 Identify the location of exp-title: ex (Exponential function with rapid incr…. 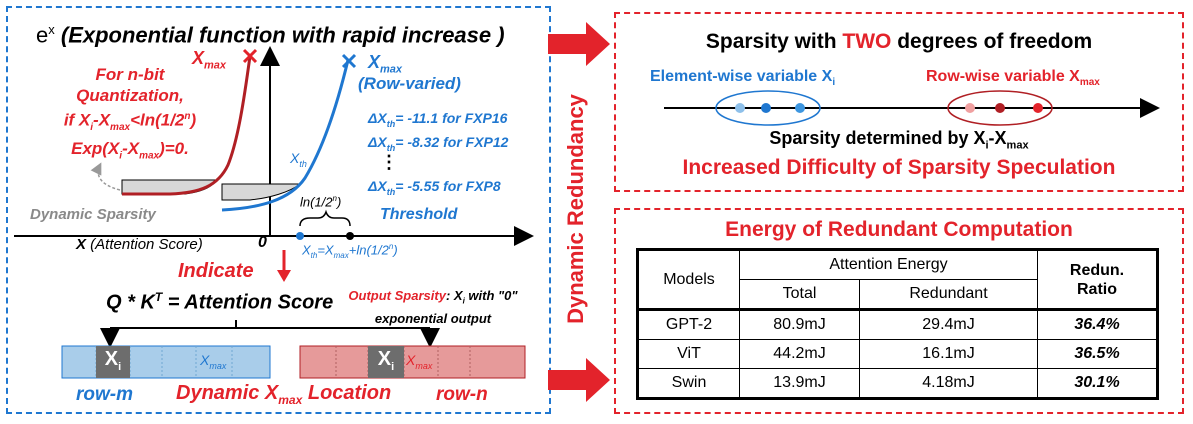
(270, 35).